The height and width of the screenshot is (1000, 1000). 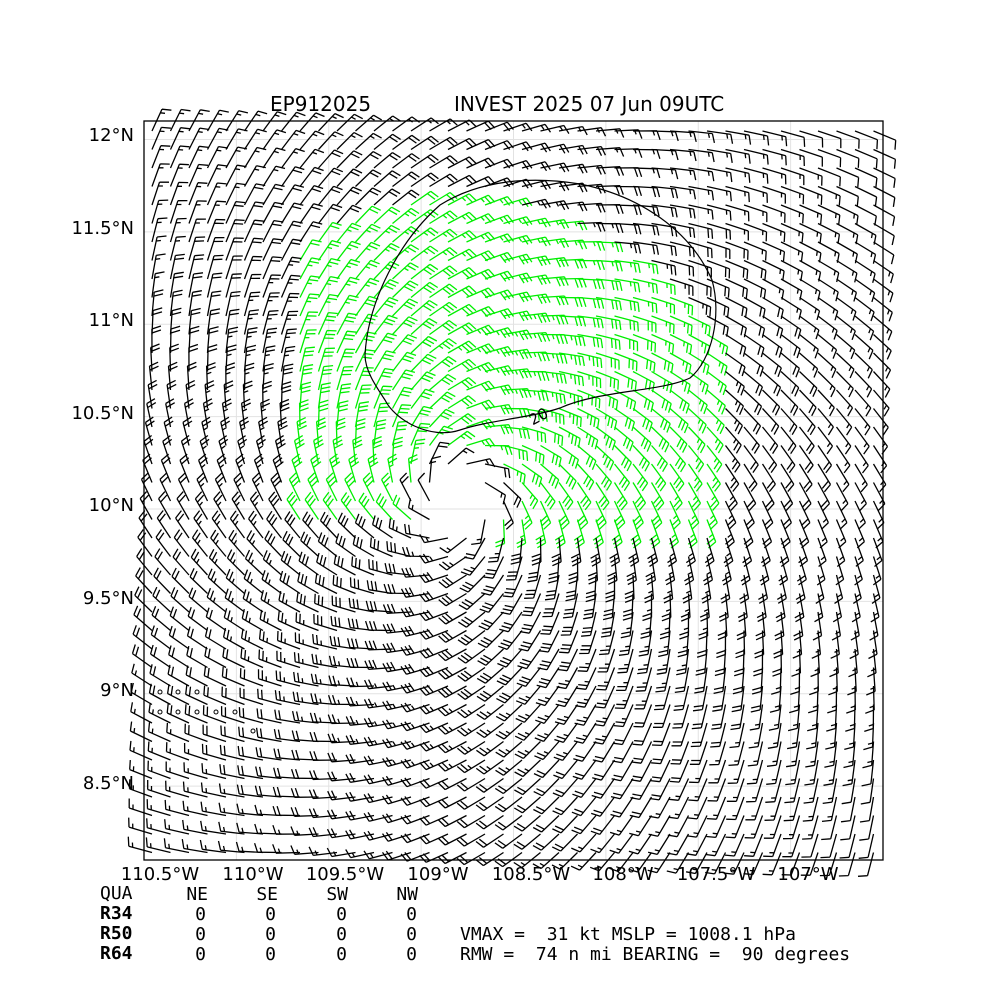 I want to click on table-header-qua: QUA, so click(x=116, y=893).